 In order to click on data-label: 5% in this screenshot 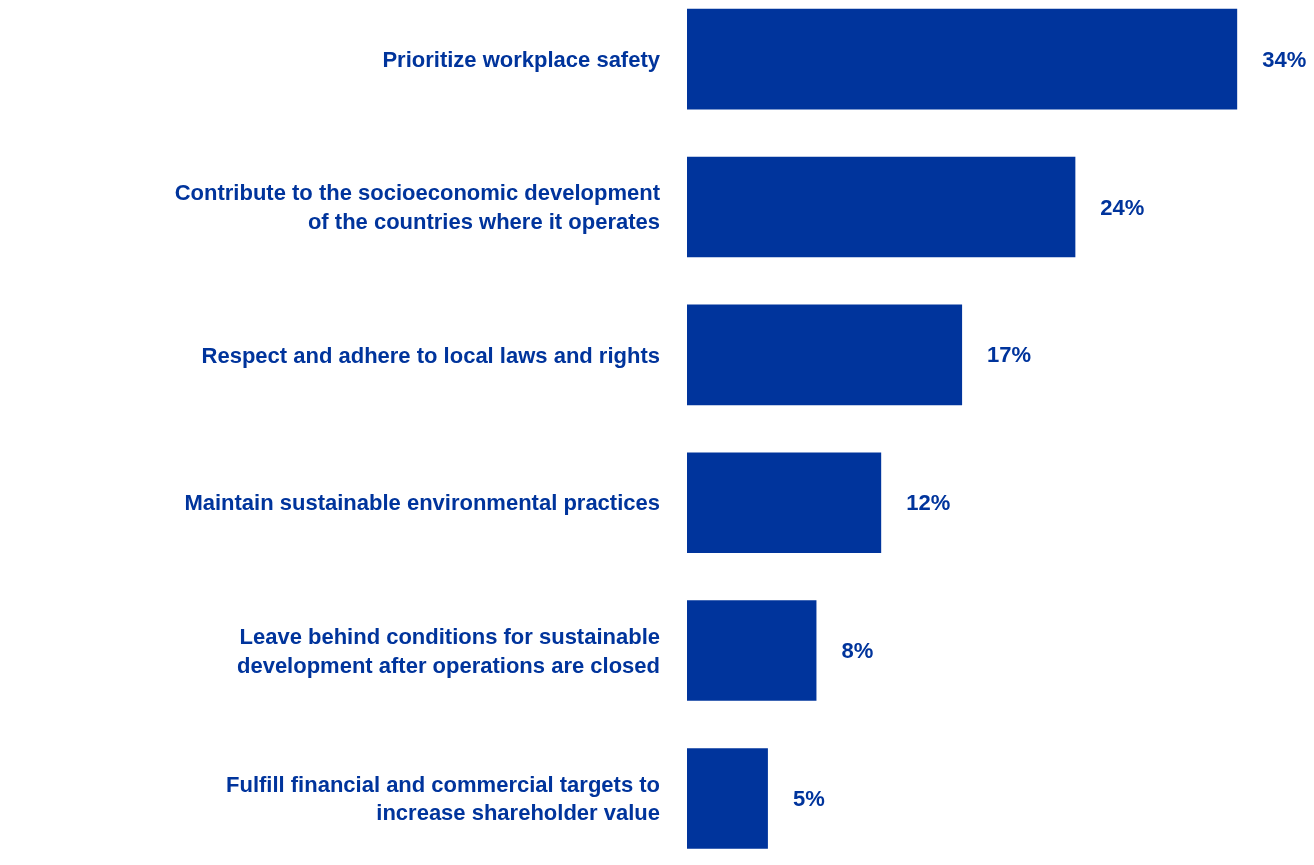, I will do `click(808, 798)`.